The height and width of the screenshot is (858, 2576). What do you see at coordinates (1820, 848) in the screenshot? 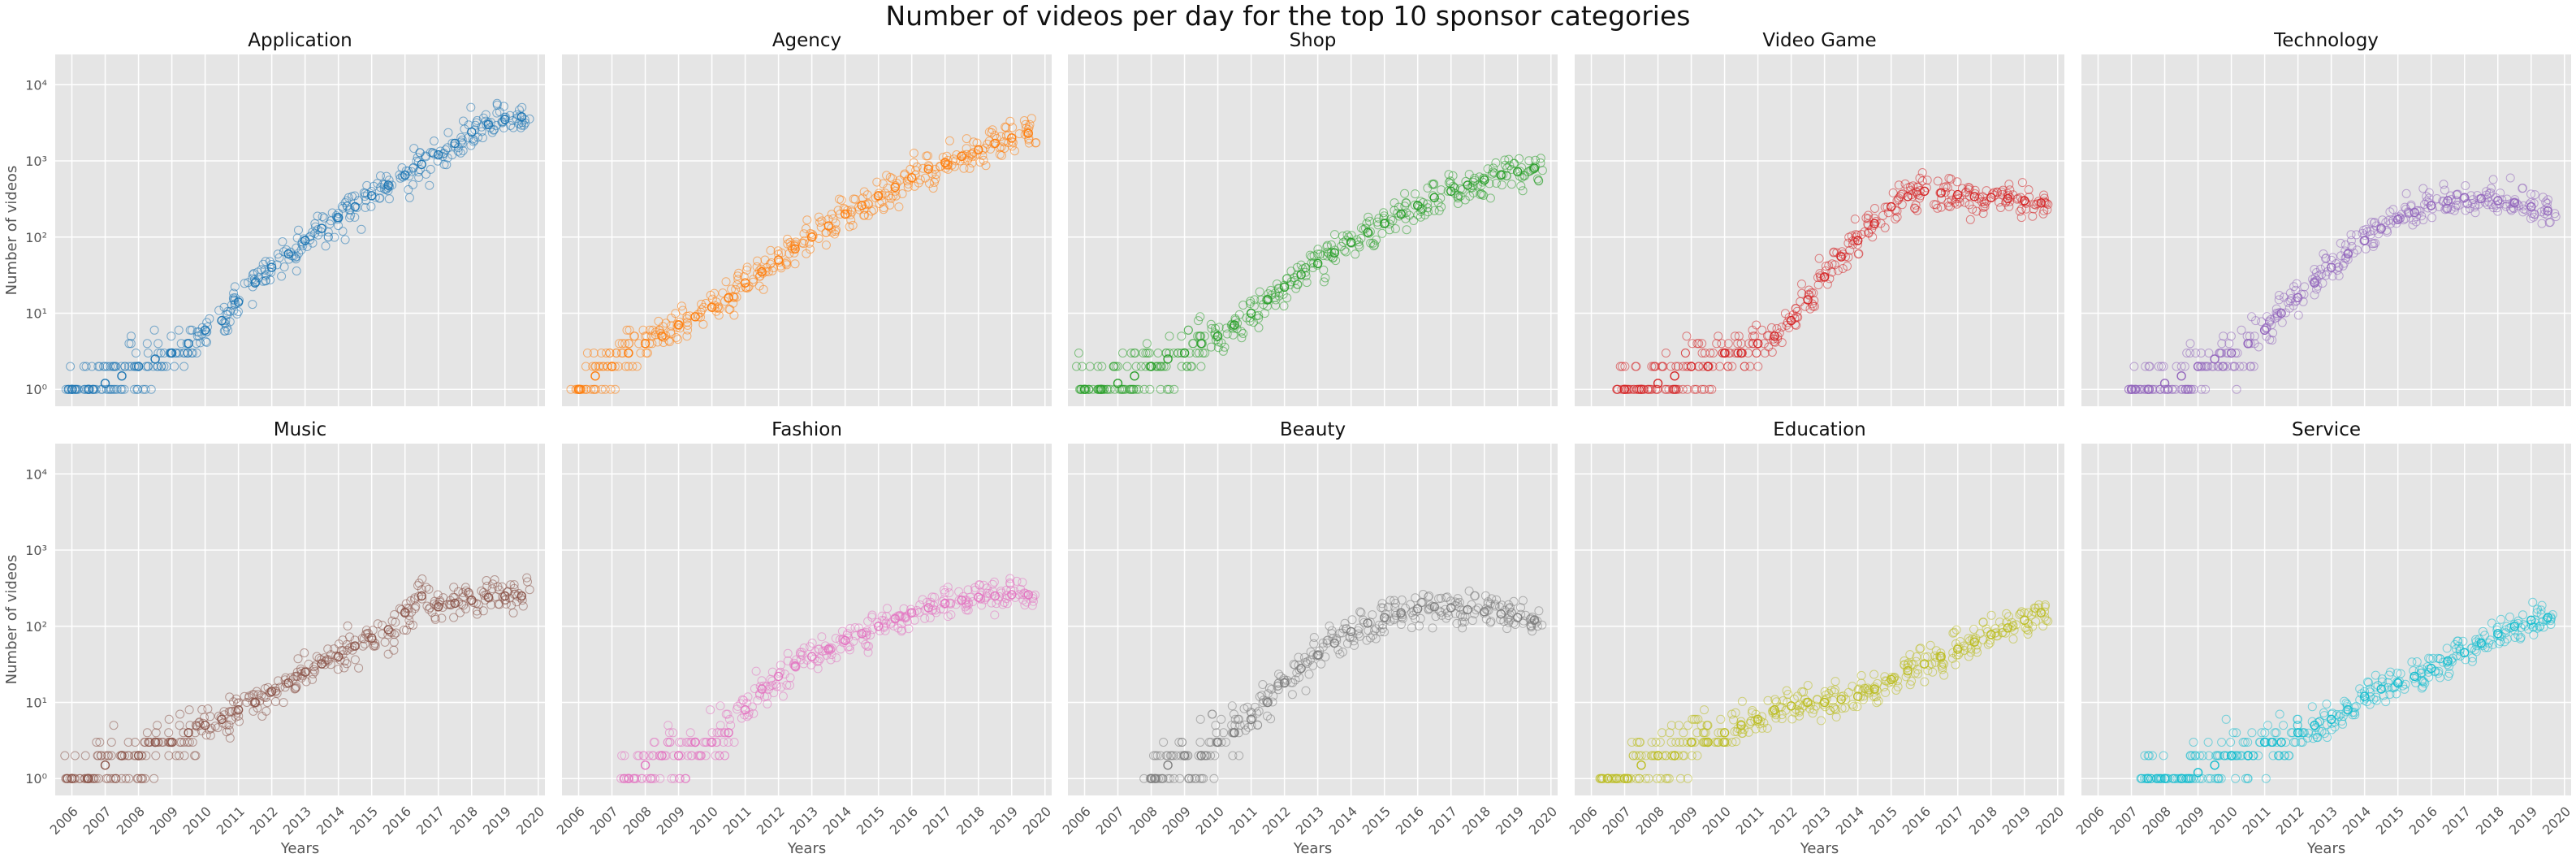
I see `x-axis-label: Years` at bounding box center [1820, 848].